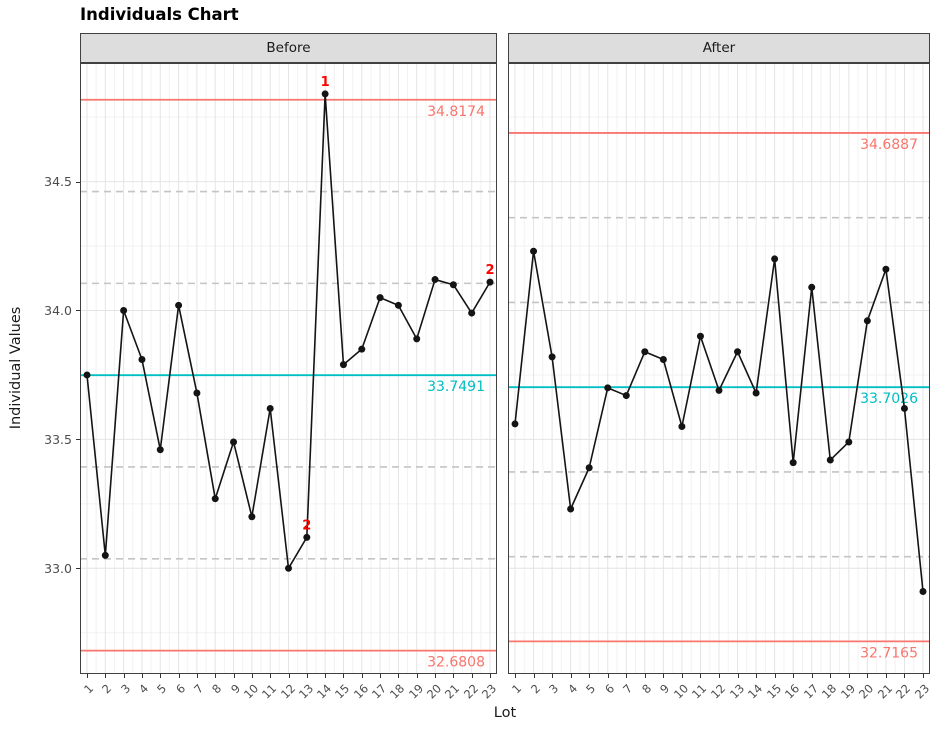  Describe the element at coordinates (719, 48) in the screenshot. I see `facet-strip-after: After` at that location.